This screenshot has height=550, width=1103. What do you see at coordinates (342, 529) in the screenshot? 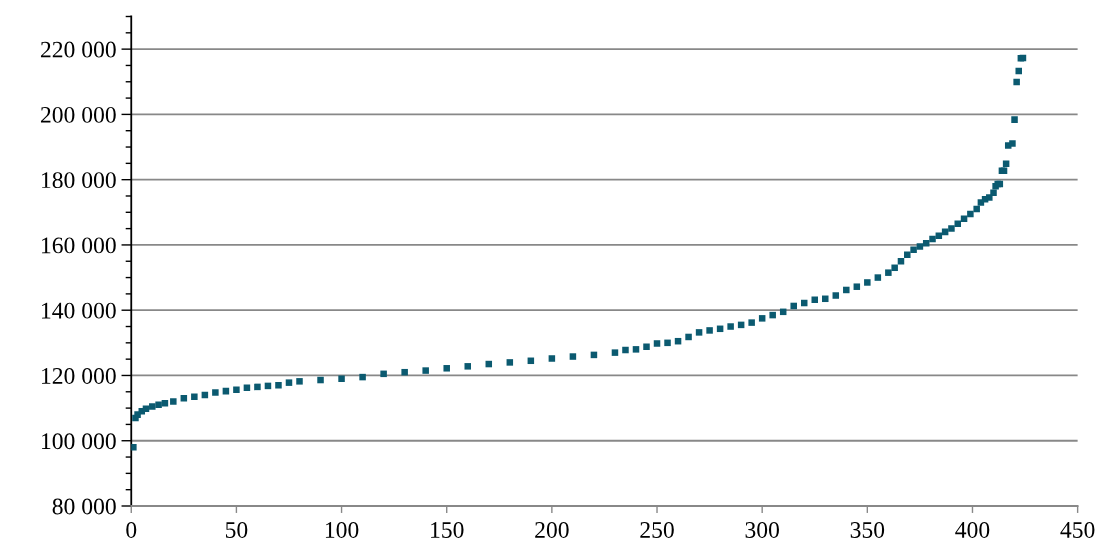
I see `x-tick-label: 100` at bounding box center [342, 529].